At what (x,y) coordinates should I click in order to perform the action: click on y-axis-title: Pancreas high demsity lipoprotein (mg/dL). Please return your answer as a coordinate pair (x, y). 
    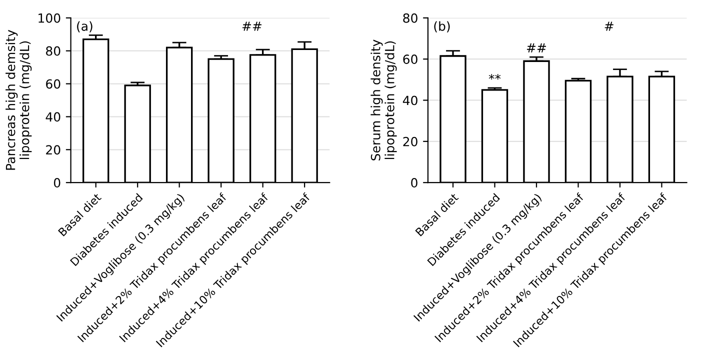
    Looking at the image, I should click on (19, 100).